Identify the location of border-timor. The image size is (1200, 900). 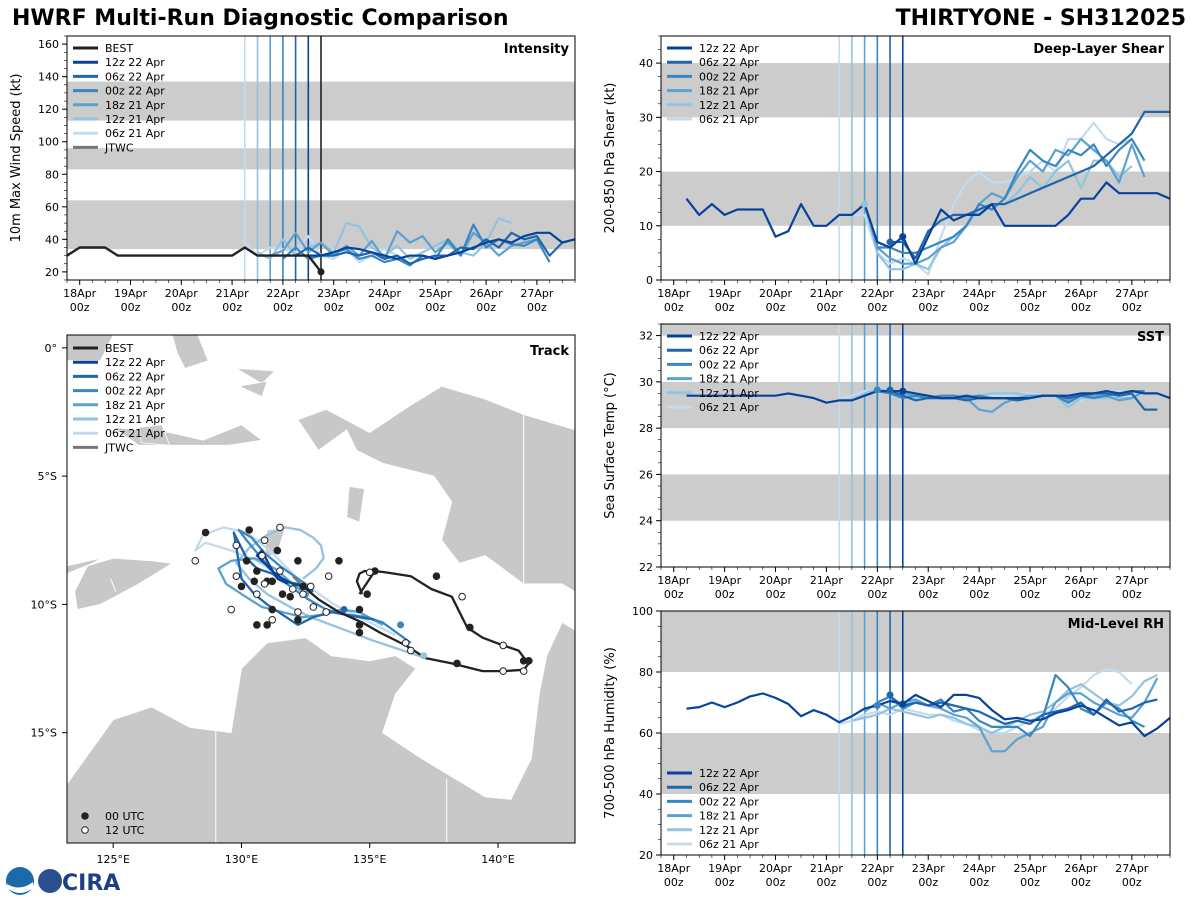
(113, 585).